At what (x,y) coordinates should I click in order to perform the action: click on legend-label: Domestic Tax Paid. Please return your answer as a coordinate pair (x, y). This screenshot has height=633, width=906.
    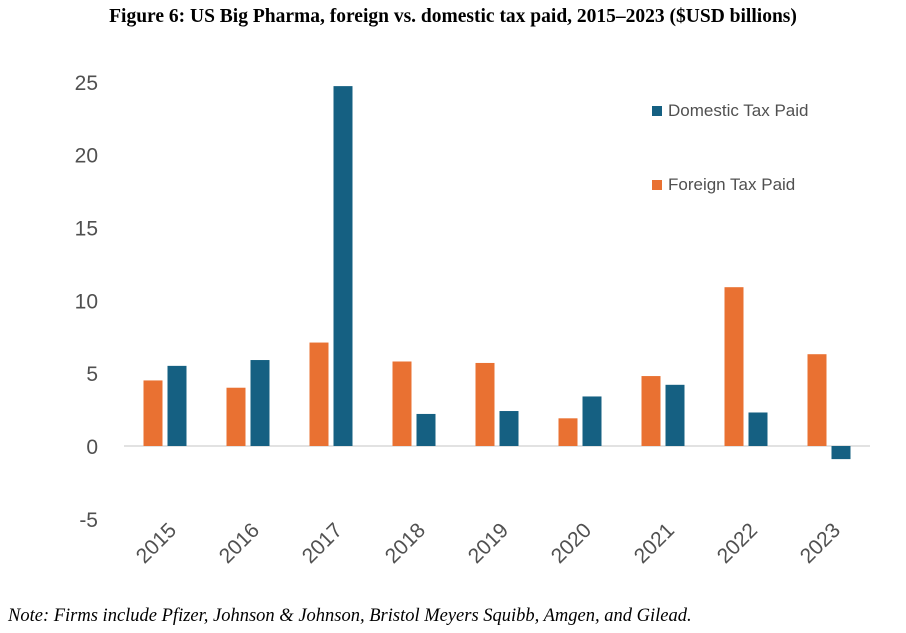
    Looking at the image, I should click on (738, 110).